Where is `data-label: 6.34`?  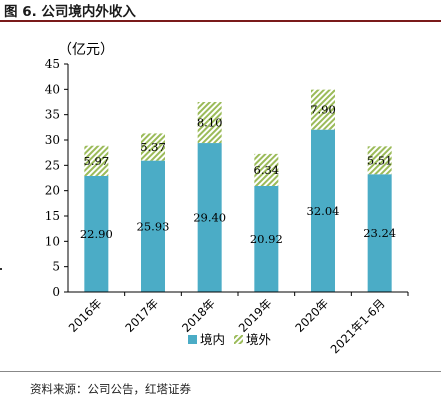 data-label: 6.34 is located at coordinates (267, 170).